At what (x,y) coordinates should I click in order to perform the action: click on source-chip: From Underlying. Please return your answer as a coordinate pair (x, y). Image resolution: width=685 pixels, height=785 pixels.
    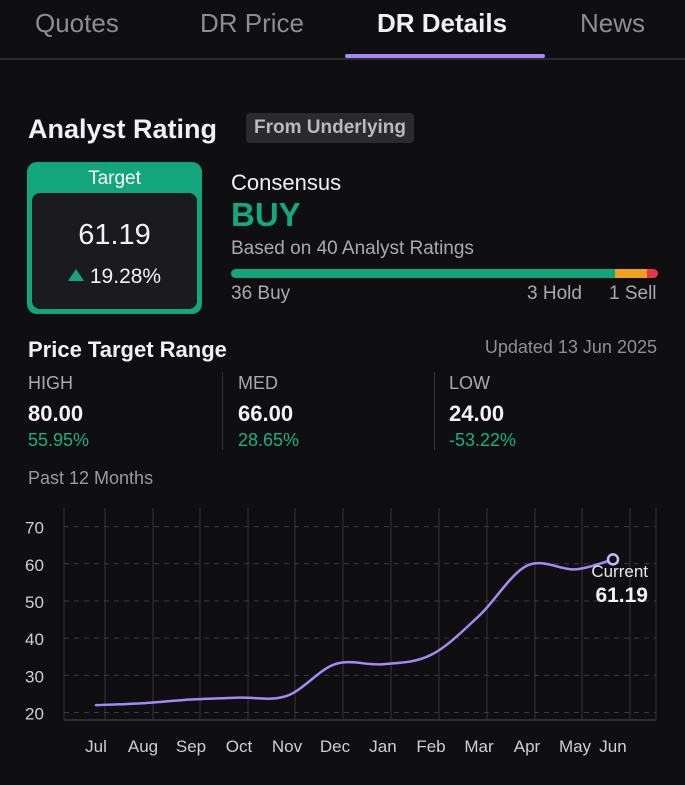
    Looking at the image, I should click on (330, 128).